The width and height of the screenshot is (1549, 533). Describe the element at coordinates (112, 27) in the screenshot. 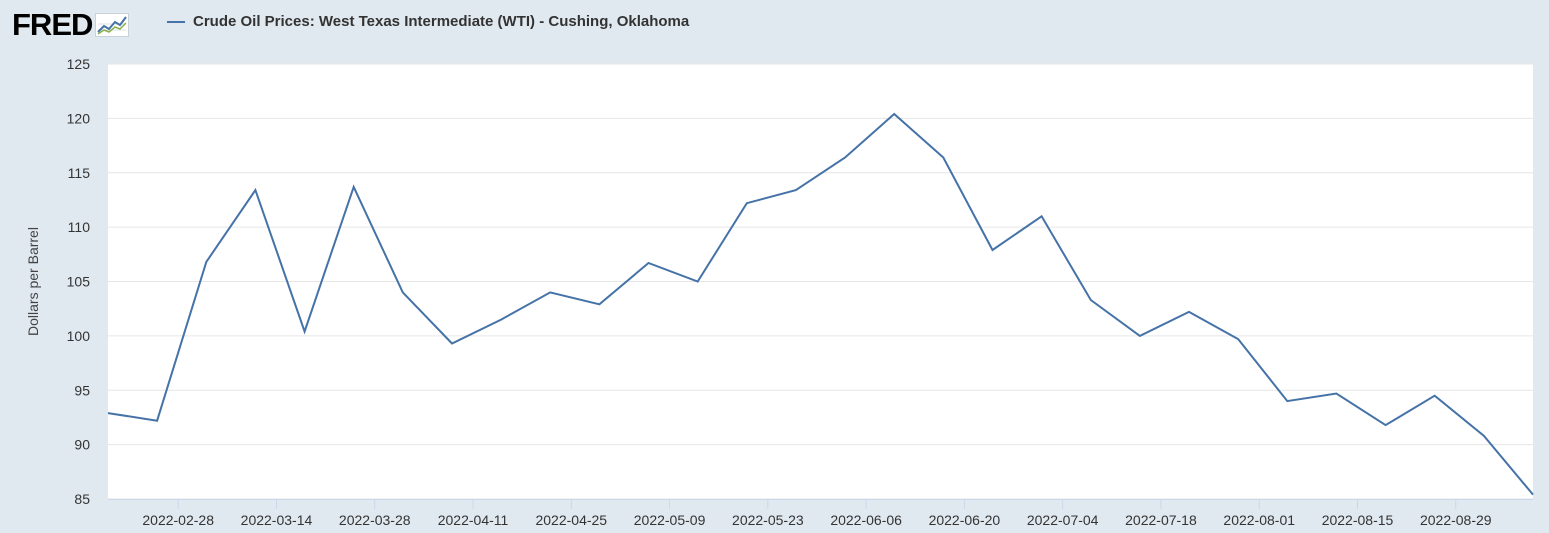

I see `trend-chart-icon` at that location.